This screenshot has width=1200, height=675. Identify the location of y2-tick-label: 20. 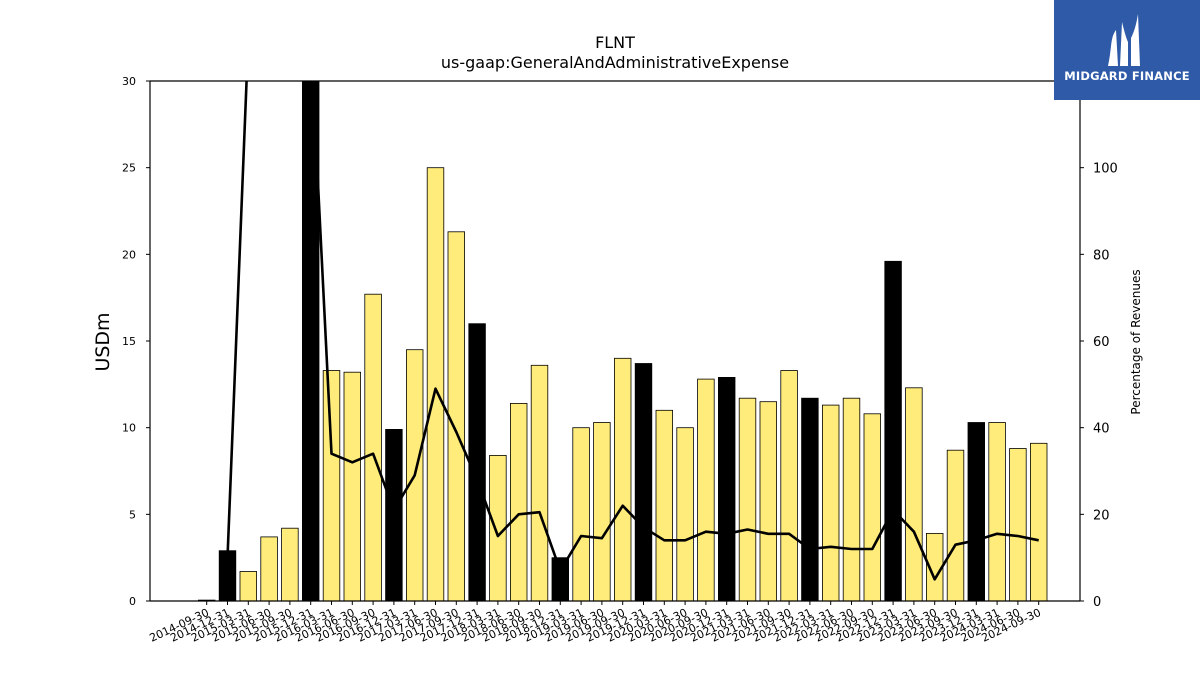
(1101, 515).